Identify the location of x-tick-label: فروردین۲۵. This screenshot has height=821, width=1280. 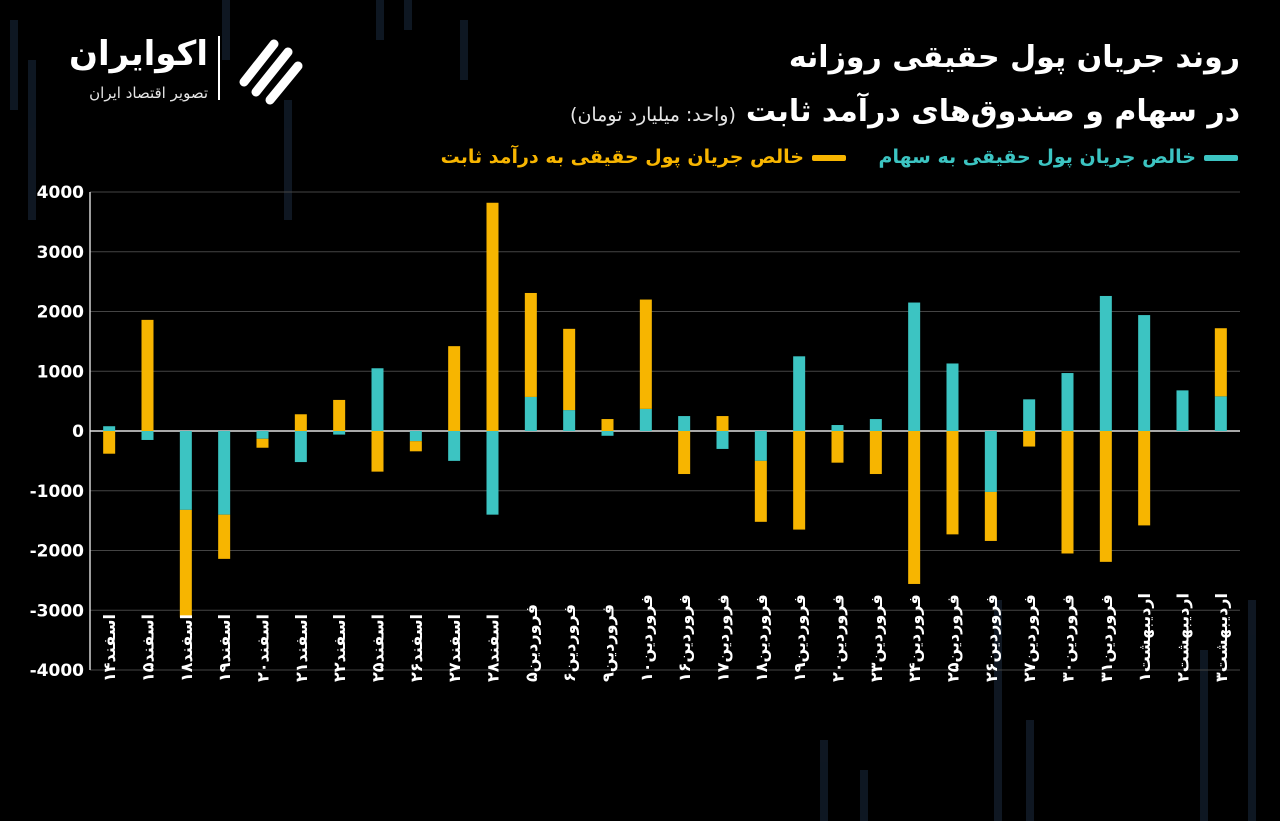
(953, 638).